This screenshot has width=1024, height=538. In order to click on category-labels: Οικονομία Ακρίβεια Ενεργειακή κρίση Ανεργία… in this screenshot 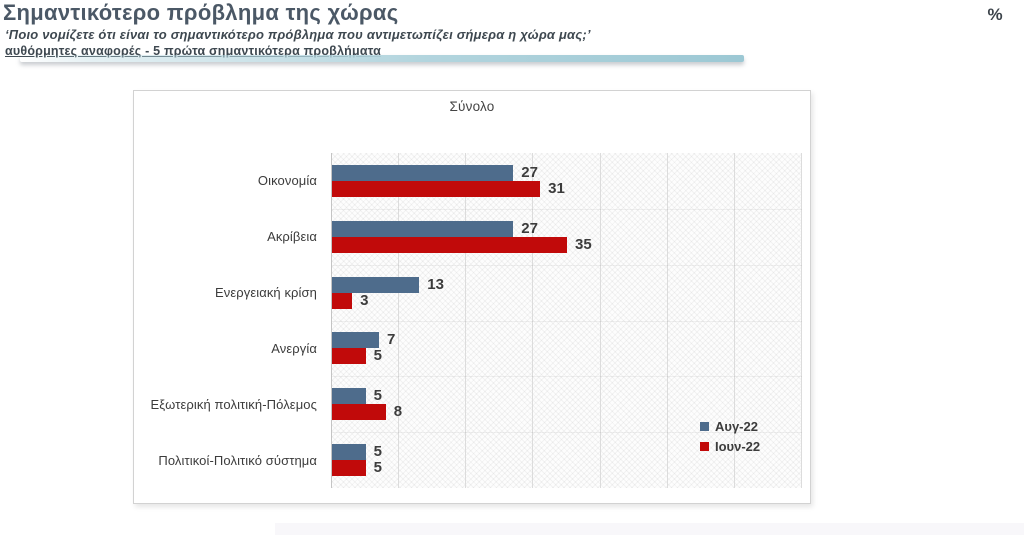, I will do `click(229, 320)`.